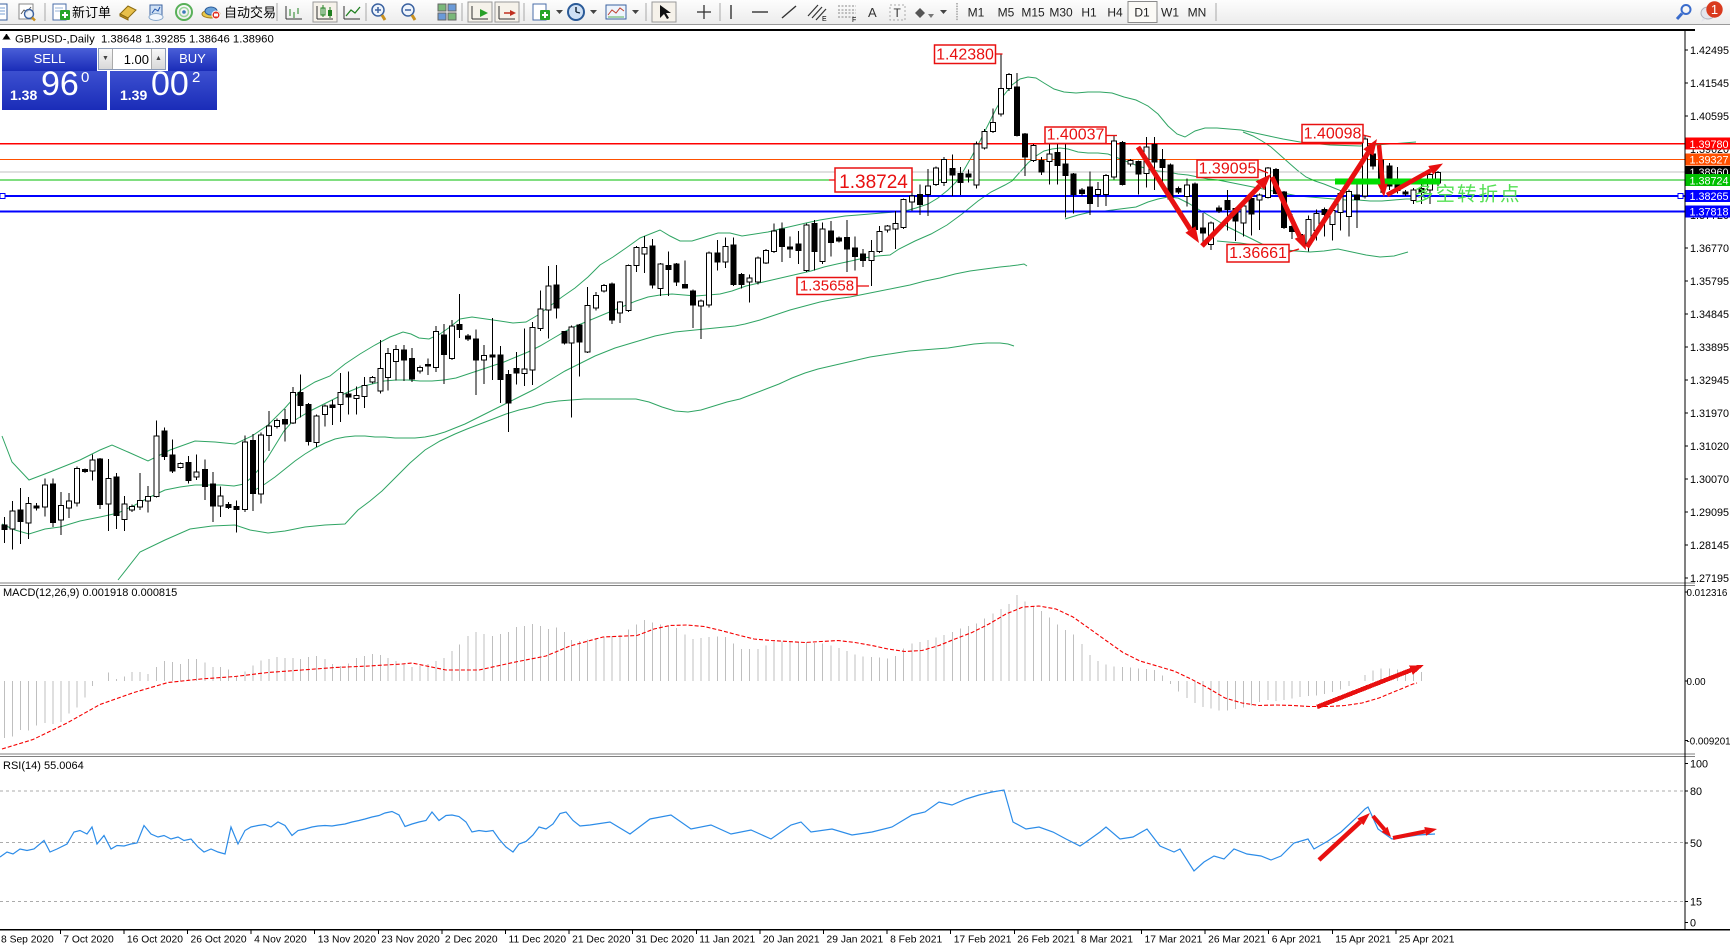  What do you see at coordinates (1699, 765) in the screenshot?
I see `svg-text: 100` at bounding box center [1699, 765].